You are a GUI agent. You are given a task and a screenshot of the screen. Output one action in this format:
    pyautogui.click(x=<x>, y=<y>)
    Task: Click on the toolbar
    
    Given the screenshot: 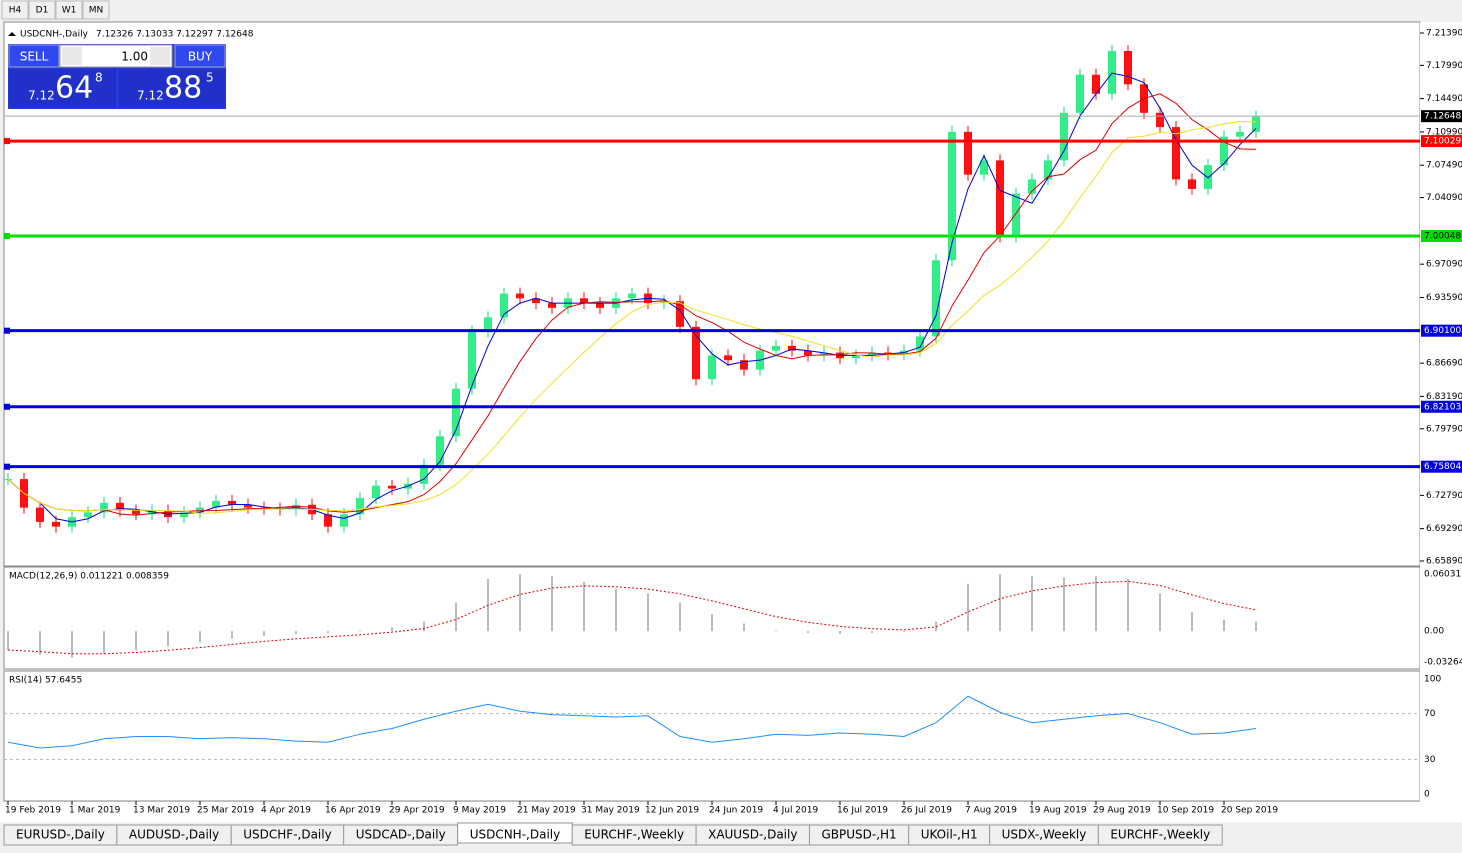 What is the action you would take?
    pyautogui.click(x=731, y=10)
    